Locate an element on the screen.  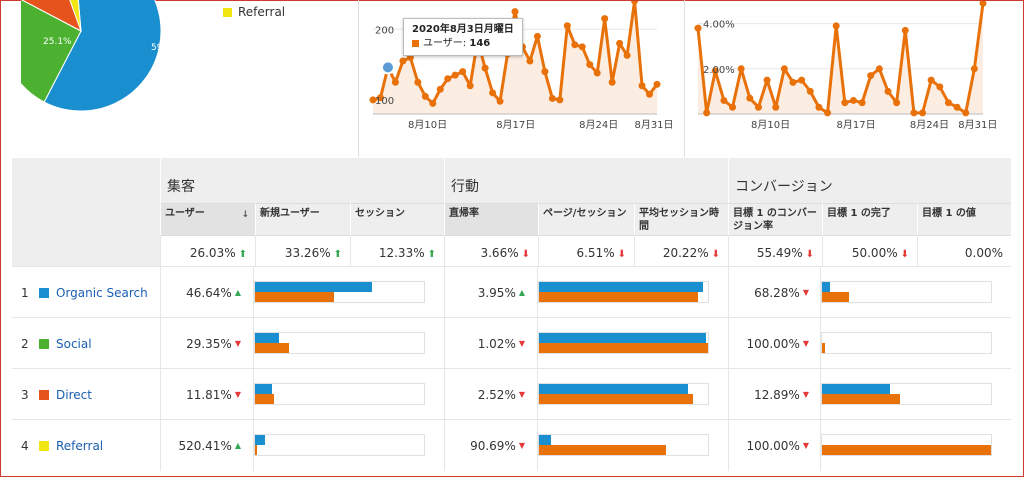
column-header: セッション is located at coordinates (397, 219).